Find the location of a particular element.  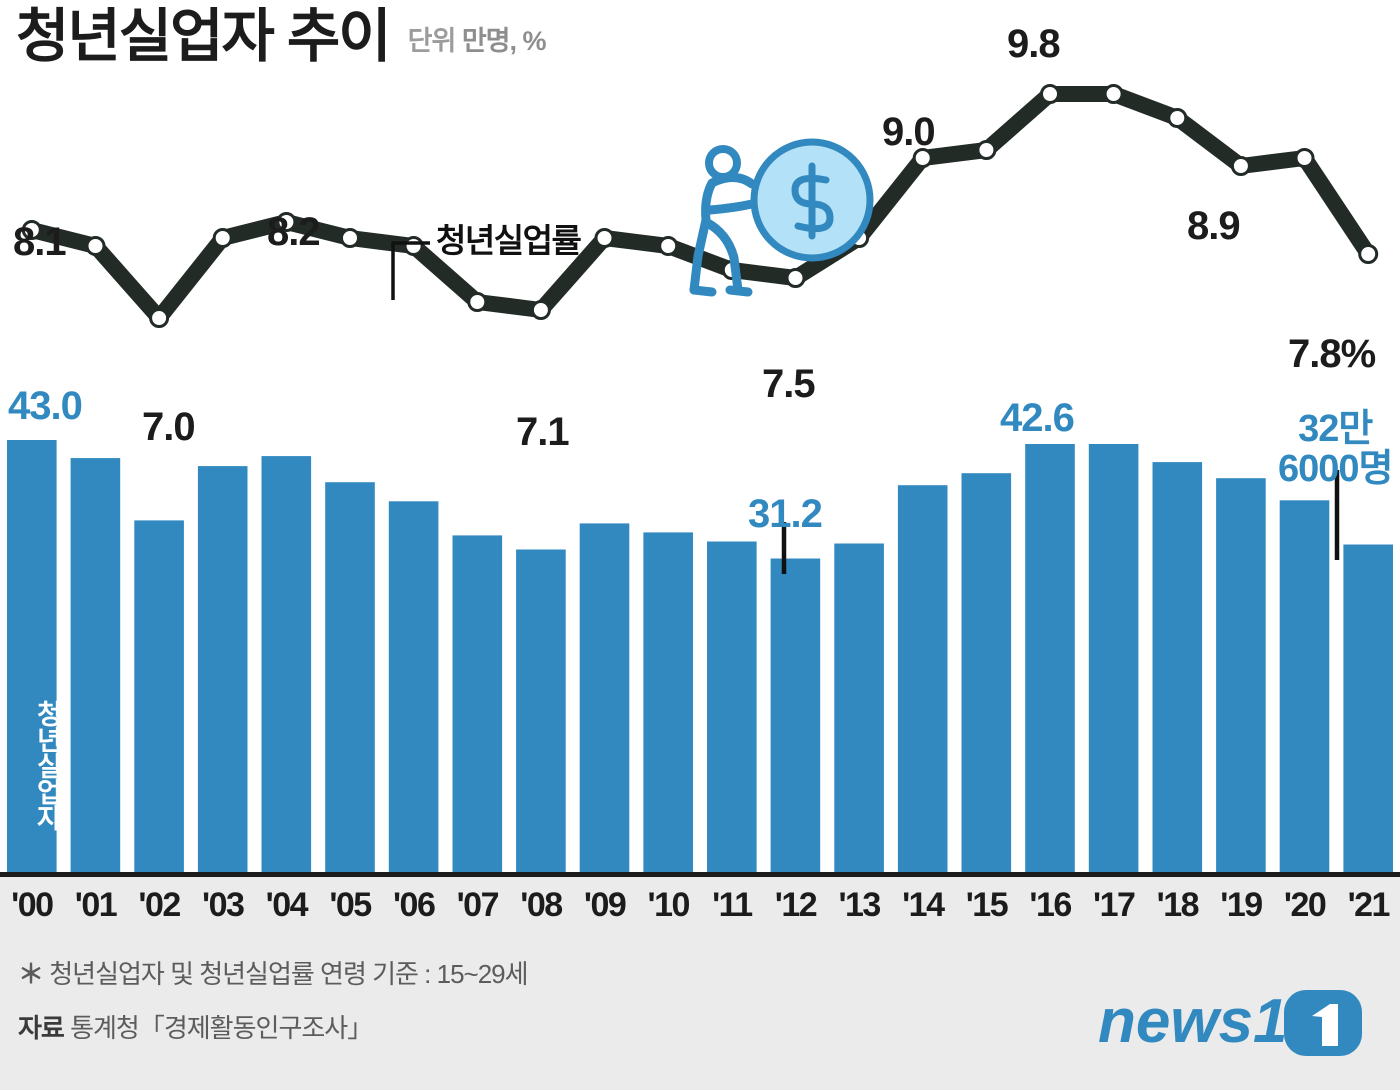

bar-2011 is located at coordinates (732, 706).